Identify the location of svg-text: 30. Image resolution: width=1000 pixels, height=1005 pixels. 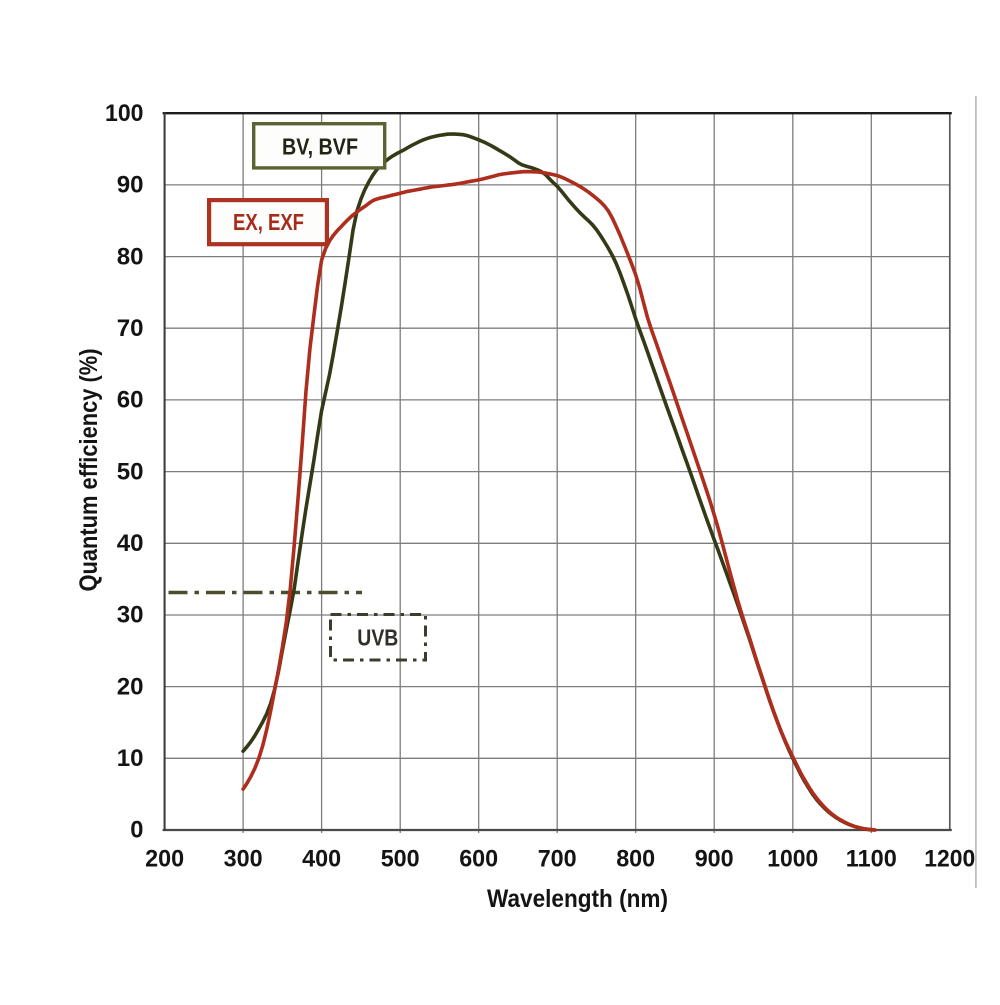
(130, 615).